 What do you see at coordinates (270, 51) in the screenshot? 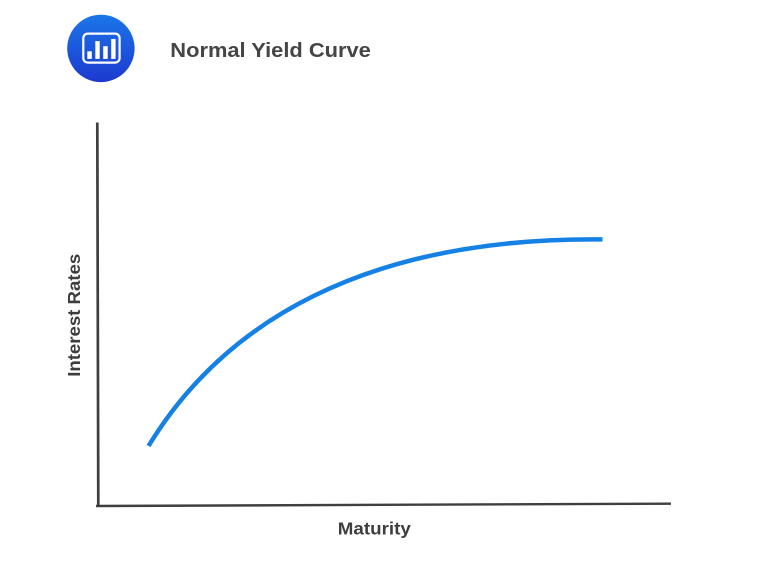
I see `svg-text: Normal Yield Curve` at bounding box center [270, 51].